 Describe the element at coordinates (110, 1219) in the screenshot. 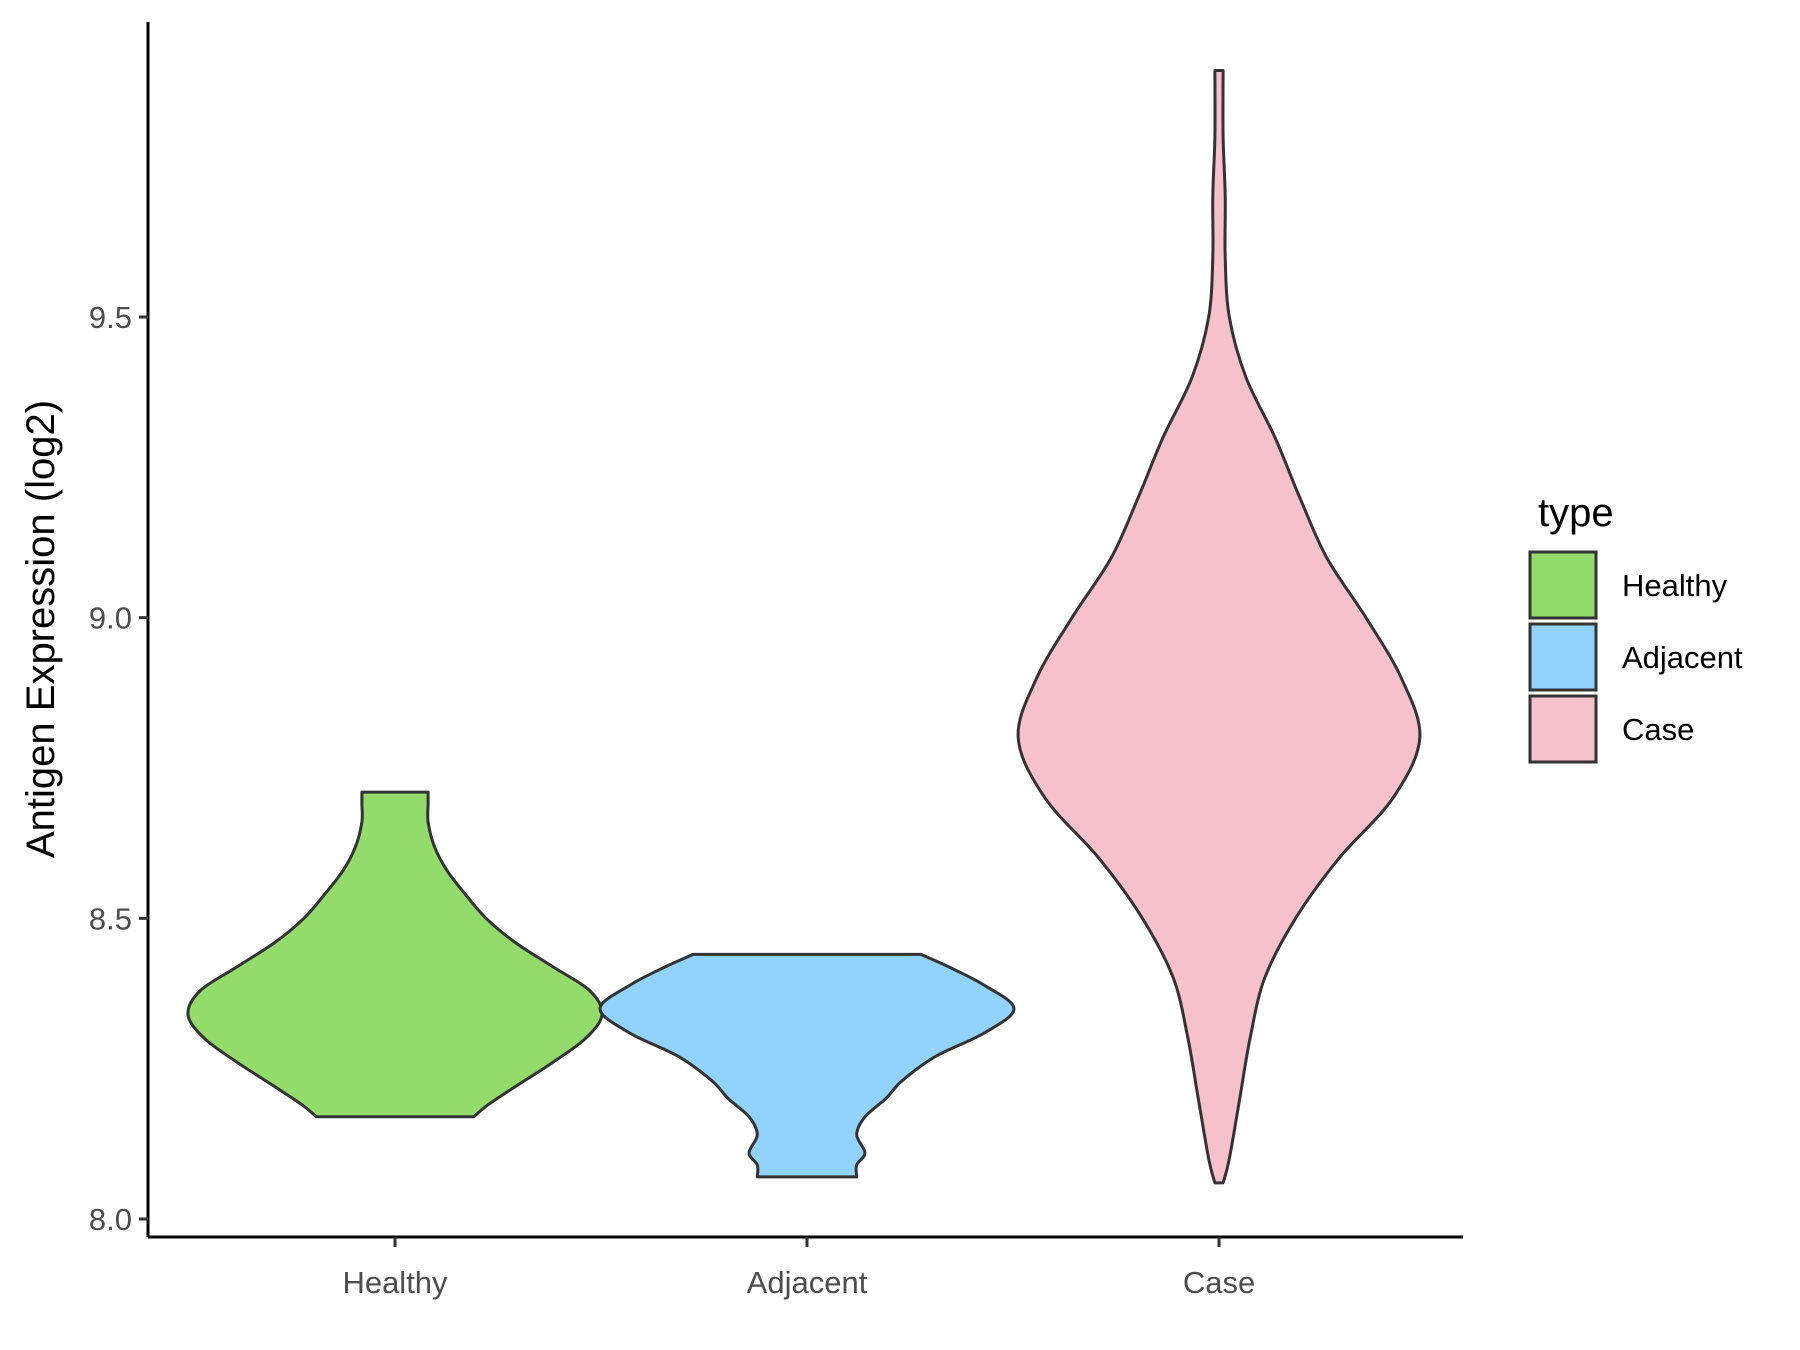

I see `y-tick-label: 8.0` at that location.